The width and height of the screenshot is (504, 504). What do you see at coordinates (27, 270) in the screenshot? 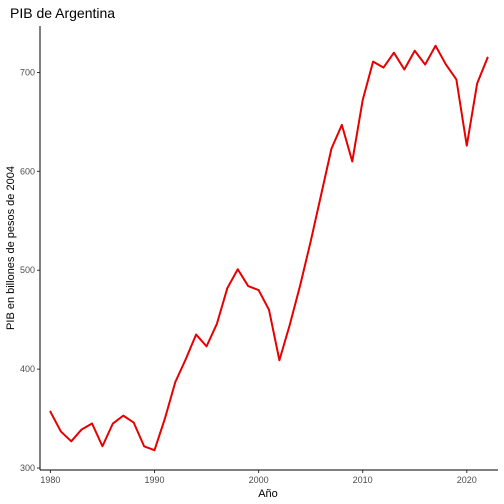
I see `y-tick-label: 500` at bounding box center [27, 270].